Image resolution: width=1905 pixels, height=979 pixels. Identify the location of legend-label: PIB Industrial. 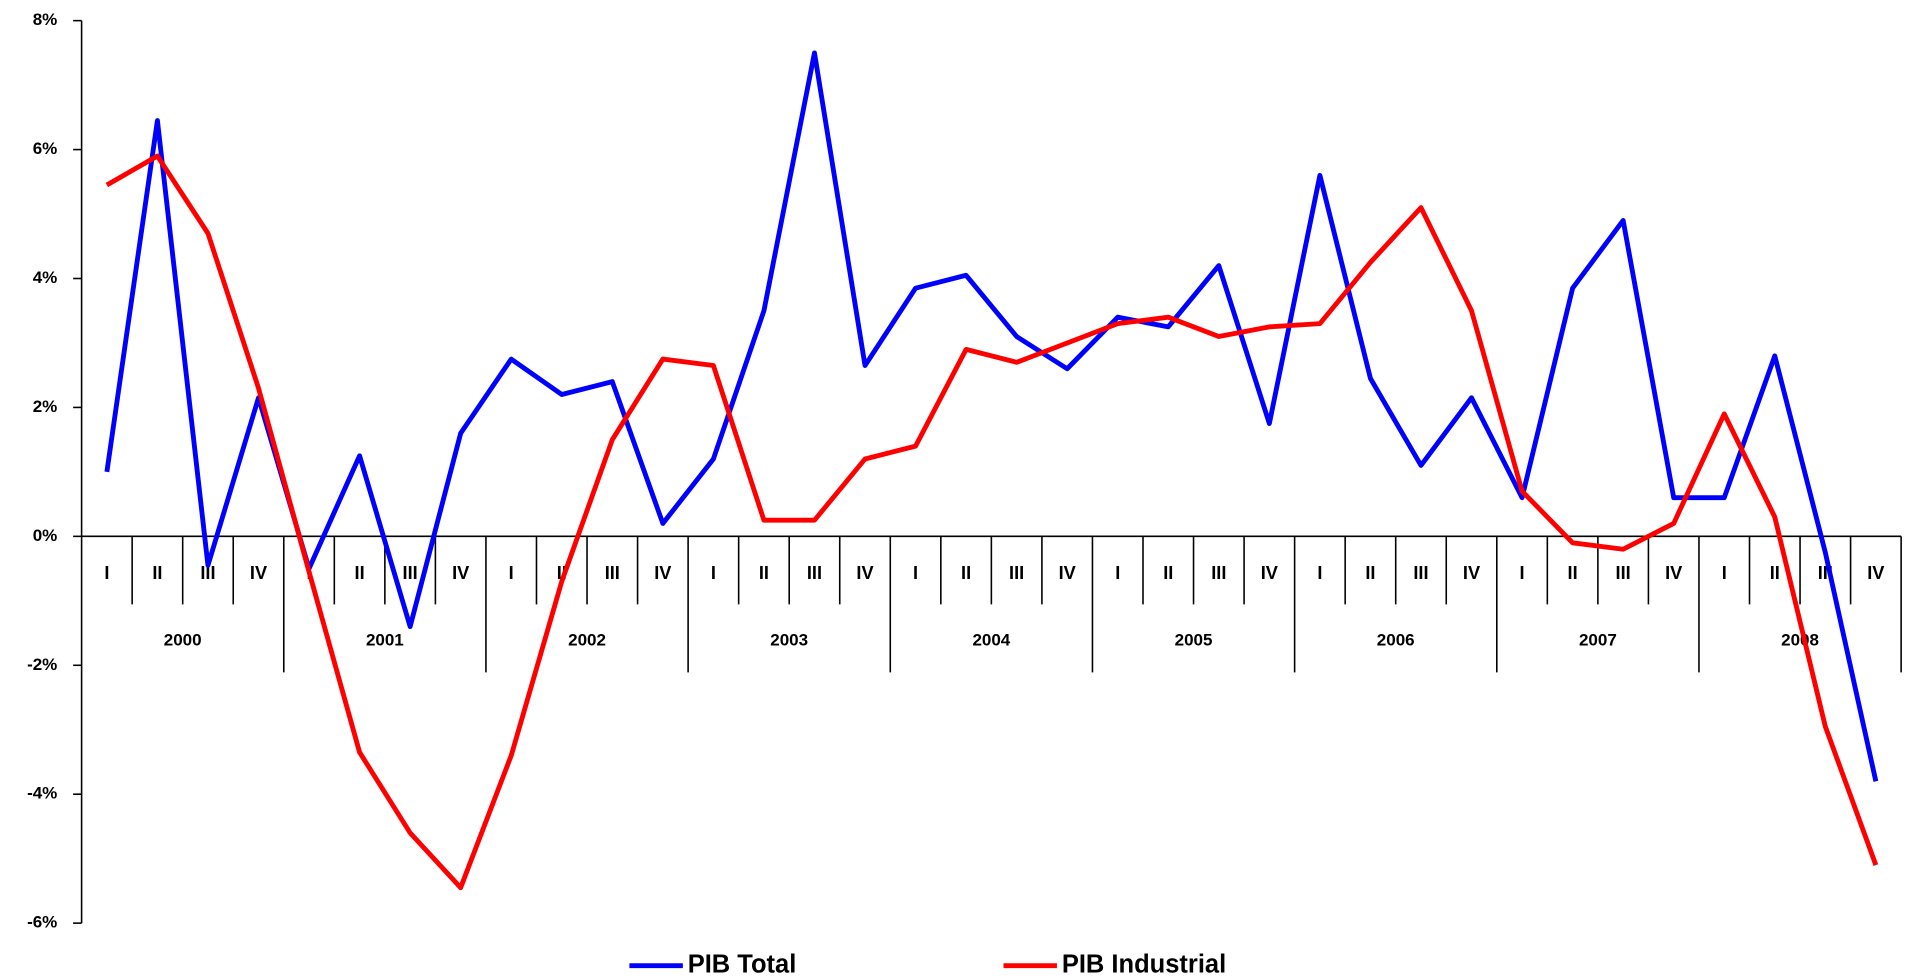
(1144, 964).